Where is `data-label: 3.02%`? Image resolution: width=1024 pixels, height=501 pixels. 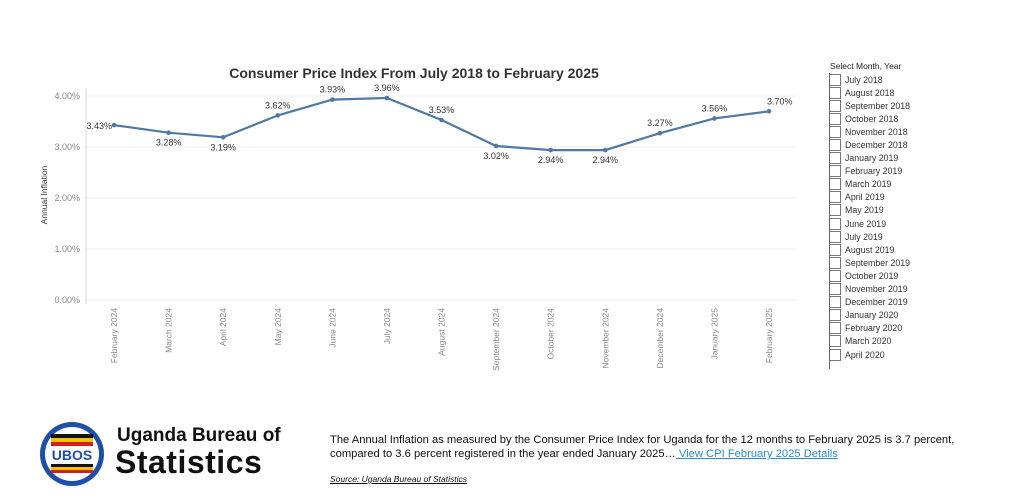
data-label: 3.02% is located at coordinates (496, 156).